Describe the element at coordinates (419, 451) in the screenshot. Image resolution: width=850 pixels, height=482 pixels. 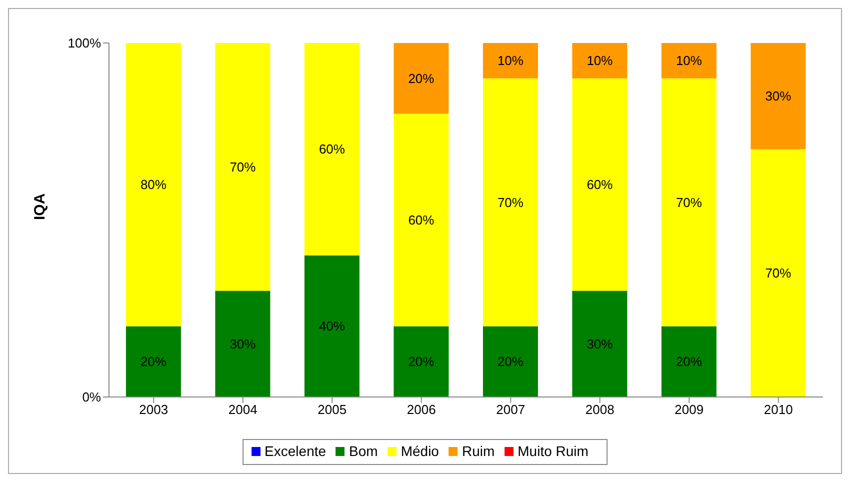
I see `legend-label: Médio` at that location.